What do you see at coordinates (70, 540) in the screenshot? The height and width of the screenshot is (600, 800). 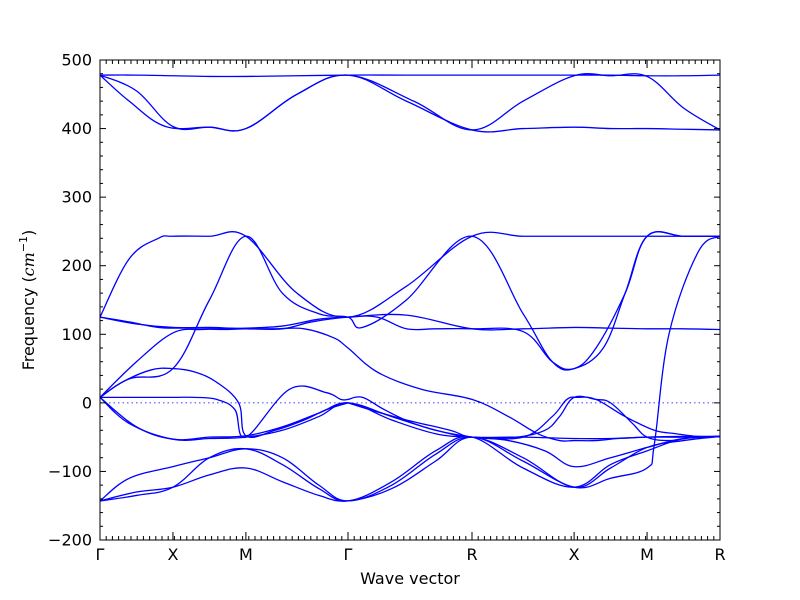 I see `y-tick-label: −200` at bounding box center [70, 540].